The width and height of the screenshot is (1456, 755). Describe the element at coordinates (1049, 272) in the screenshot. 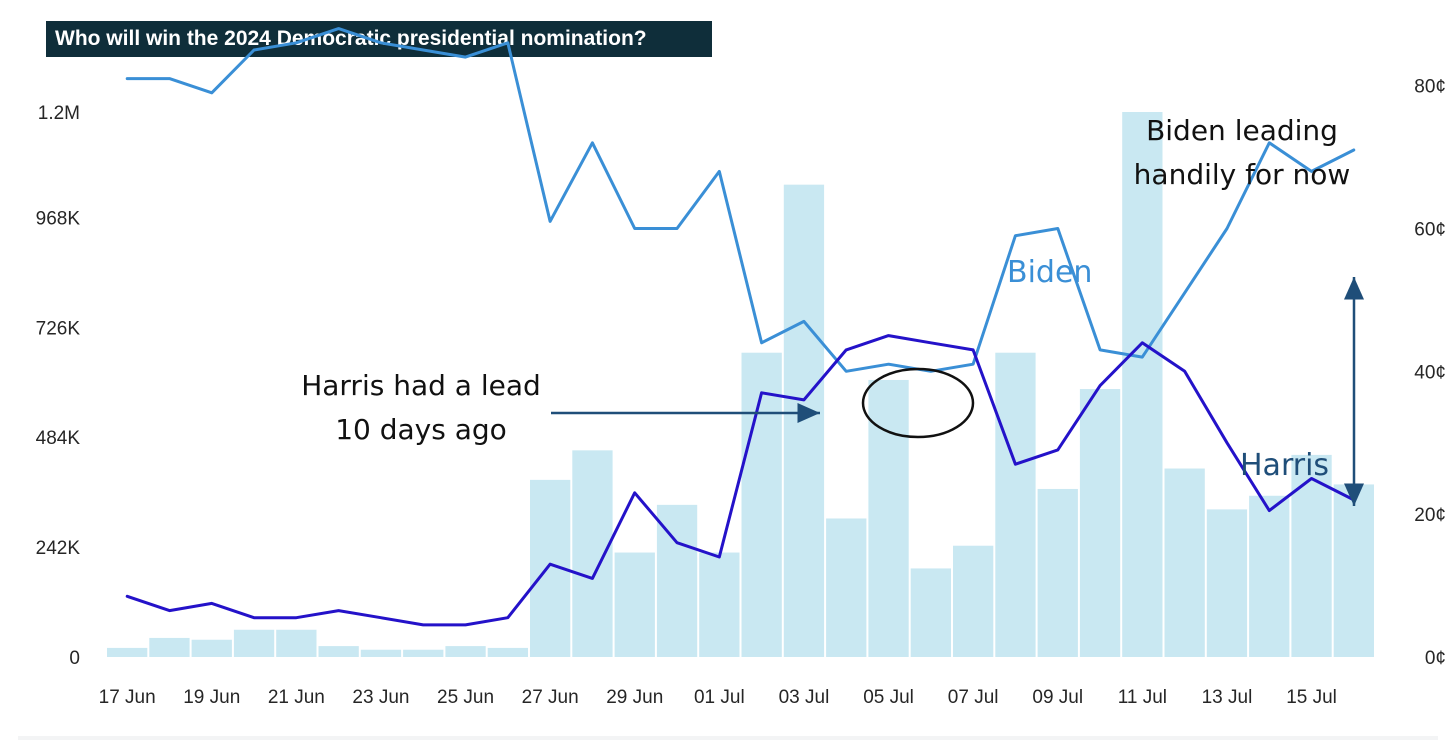

I see `series-label-biden: Biden` at that location.